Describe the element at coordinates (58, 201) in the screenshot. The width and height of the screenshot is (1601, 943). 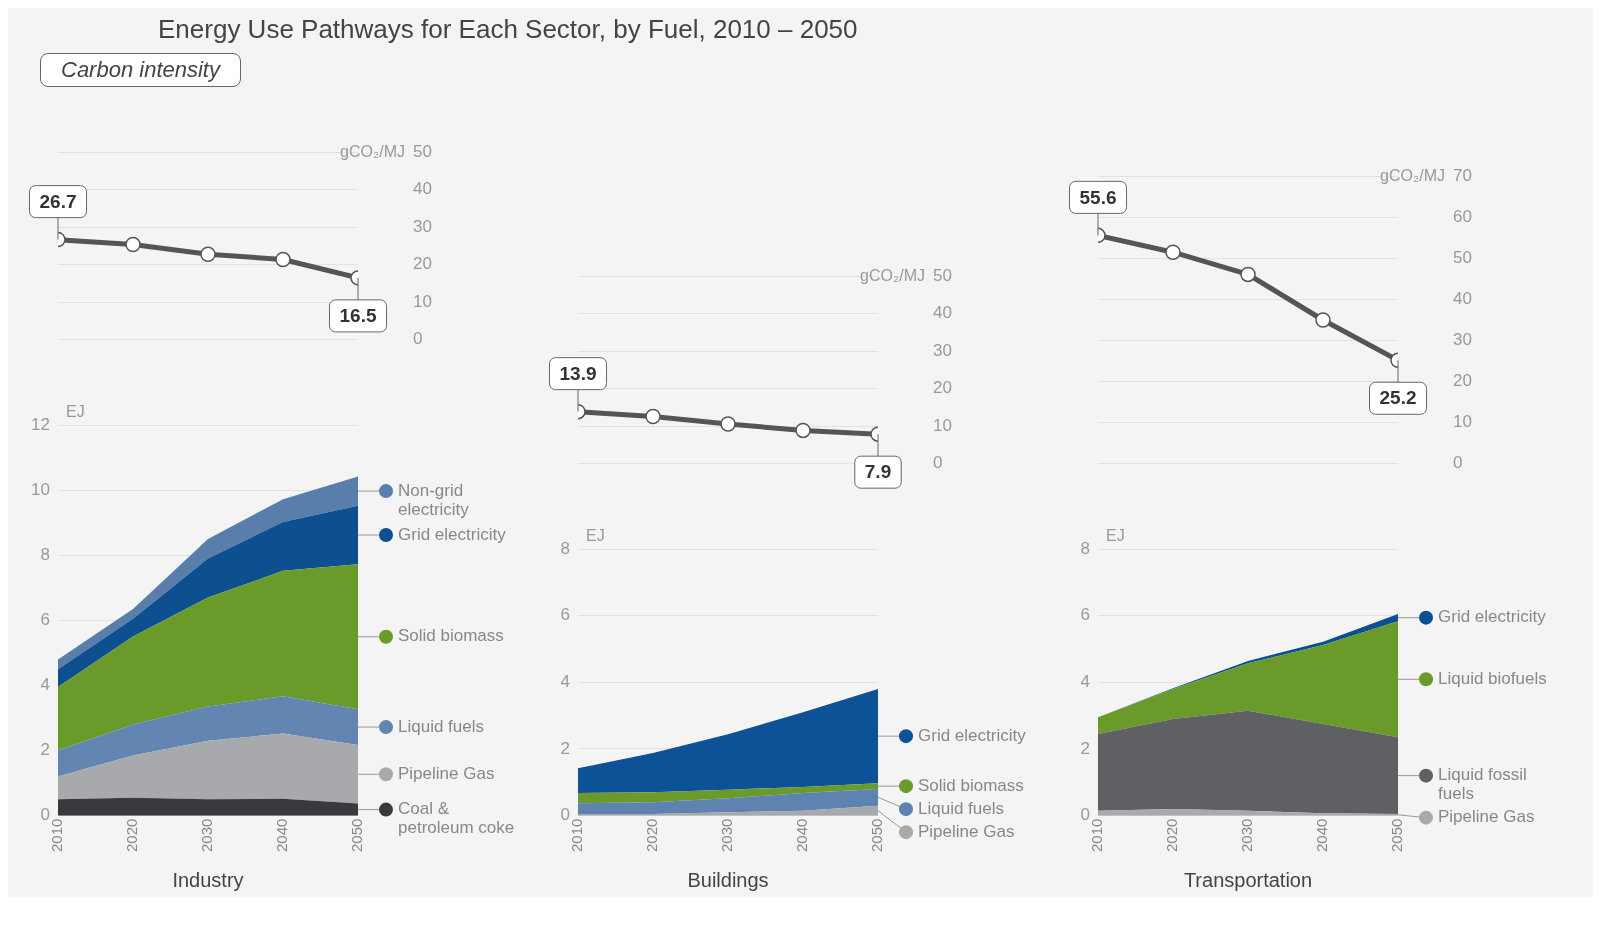
I see `data-label: 26.7` at that location.